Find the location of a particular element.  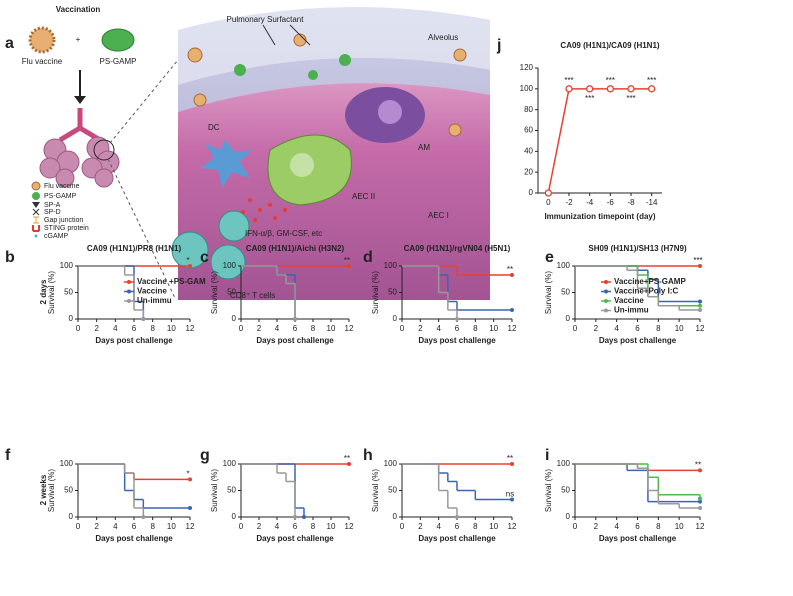

legend-label: Vaccine+Poly I:C is located at coordinates (646, 291).